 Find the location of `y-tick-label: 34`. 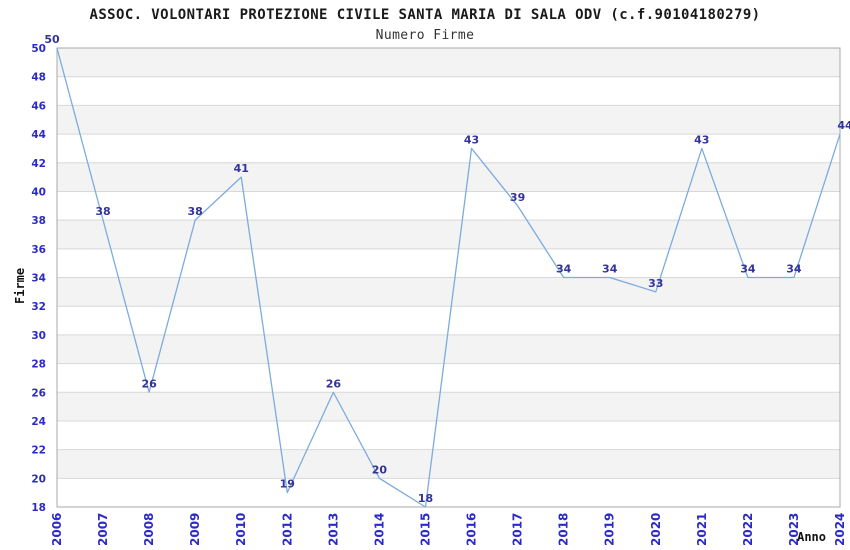

y-tick-label: 34 is located at coordinates (38, 279).